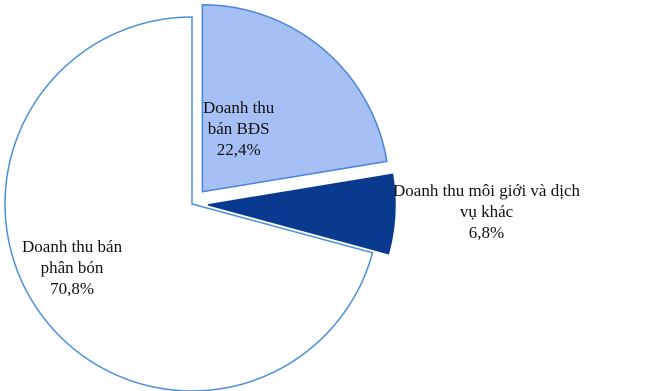 This screenshot has height=391, width=658. What do you see at coordinates (301, 214) in the screenshot?
I see `slice-brokerage` at bounding box center [301, 214].